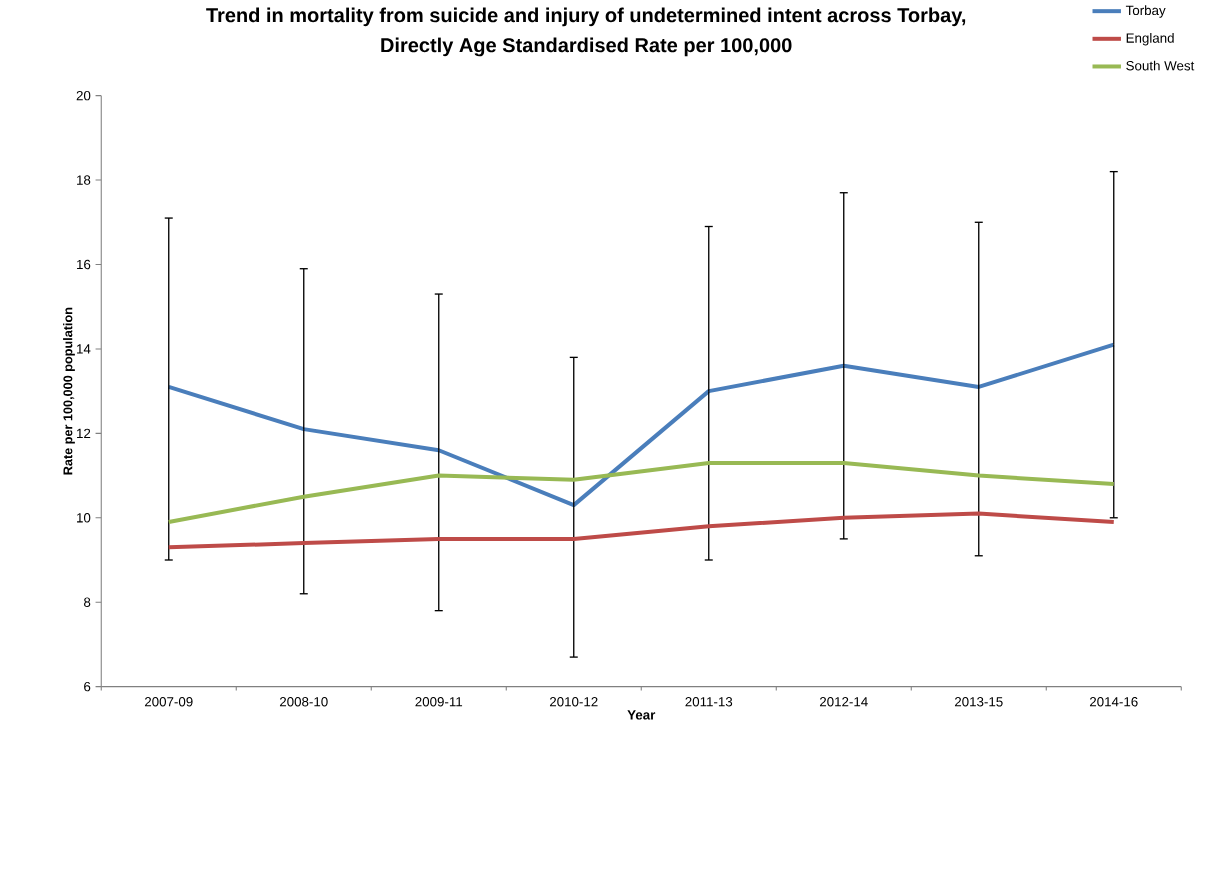 The image size is (1217, 892). I want to click on y-tick-label: 12, so click(84, 433).